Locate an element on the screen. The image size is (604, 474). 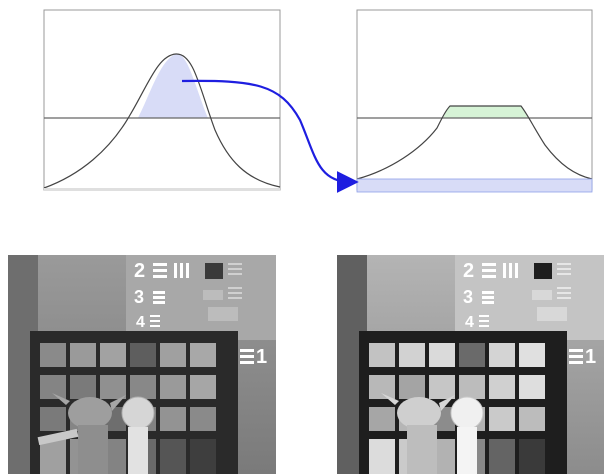
after-target-label-3: 3 is located at coordinates (468, 297).